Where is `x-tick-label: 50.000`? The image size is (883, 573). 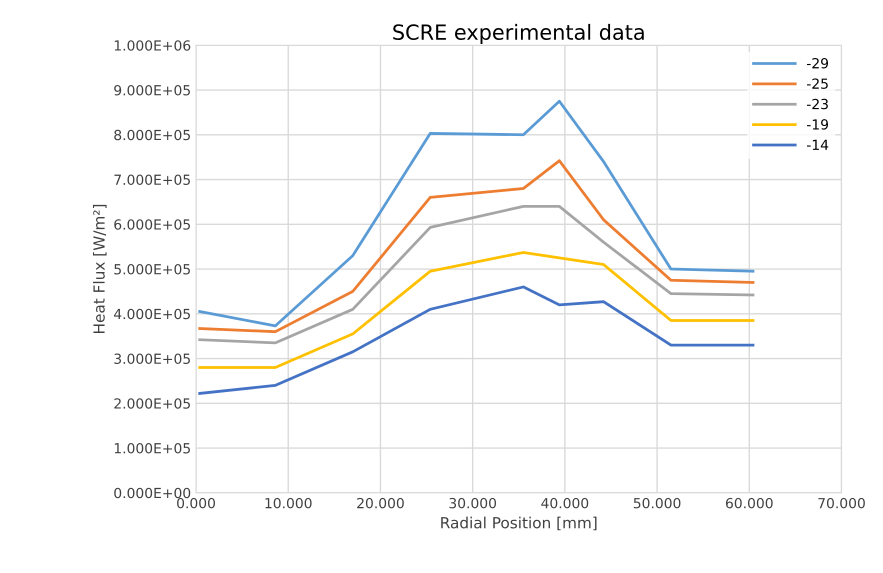 x-tick-label: 50.000 is located at coordinates (657, 503).